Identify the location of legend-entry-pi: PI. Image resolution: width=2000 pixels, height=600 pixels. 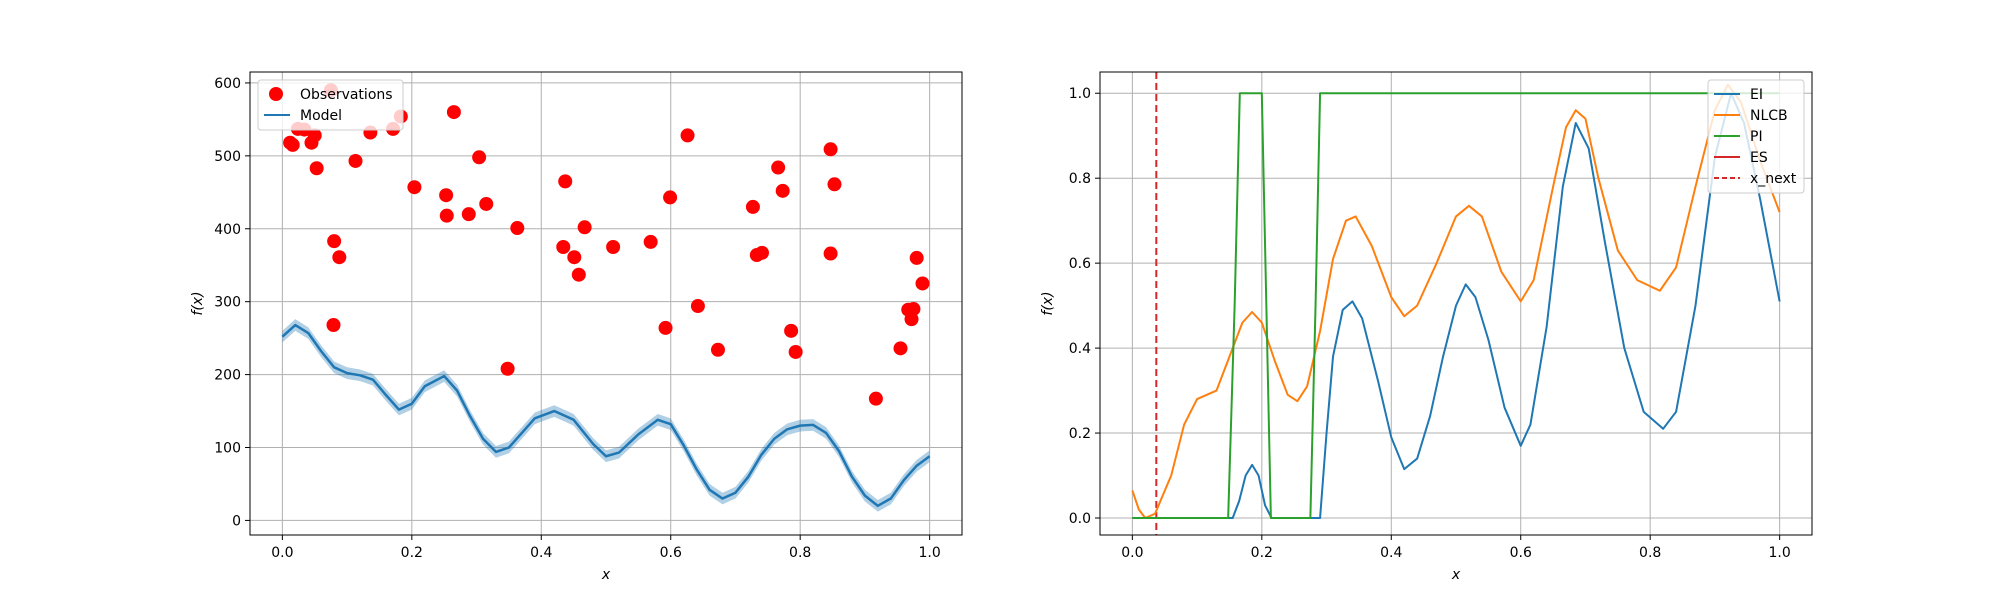
(1738, 137).